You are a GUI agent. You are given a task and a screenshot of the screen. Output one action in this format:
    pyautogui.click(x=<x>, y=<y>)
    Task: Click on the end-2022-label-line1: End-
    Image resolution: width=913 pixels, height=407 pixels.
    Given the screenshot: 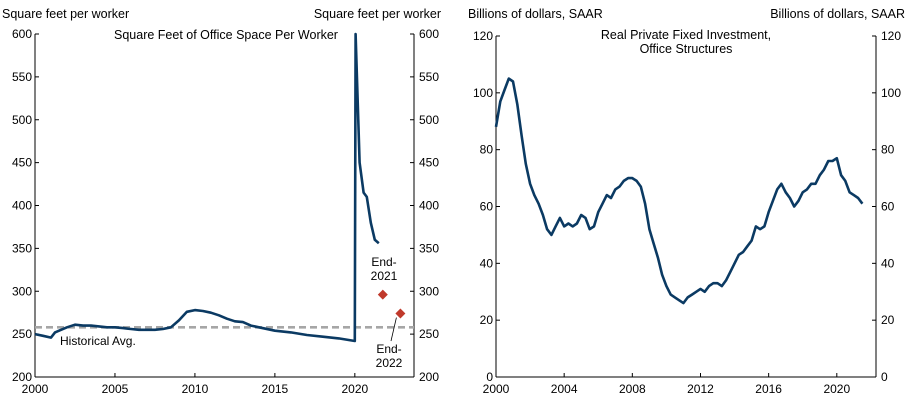 What is the action you would take?
    pyautogui.click(x=388, y=349)
    